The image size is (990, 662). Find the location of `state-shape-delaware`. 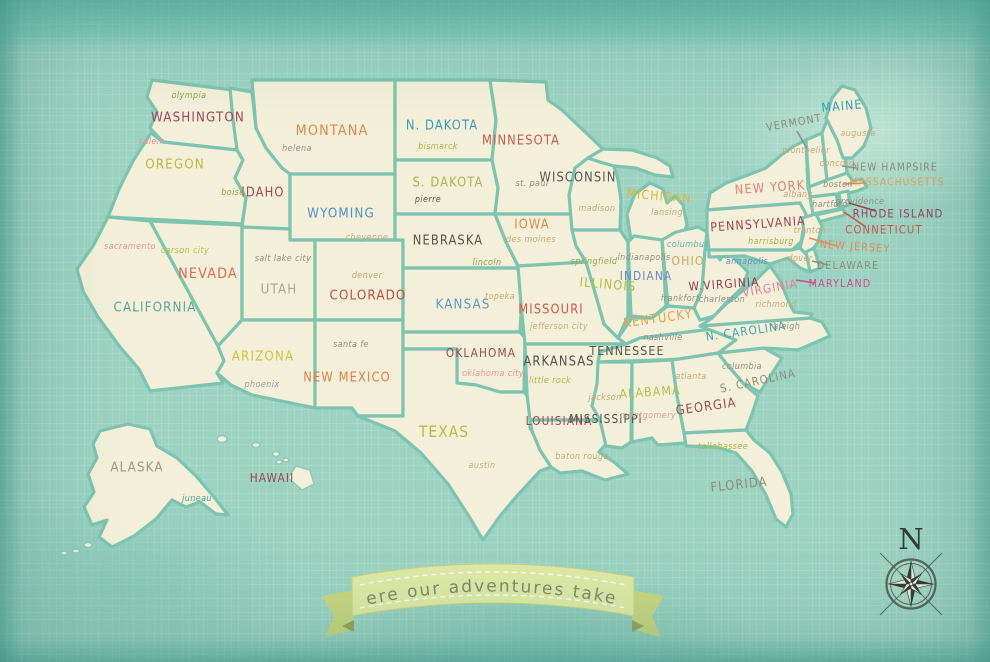

state-shape-delaware is located at coordinates (813, 260).